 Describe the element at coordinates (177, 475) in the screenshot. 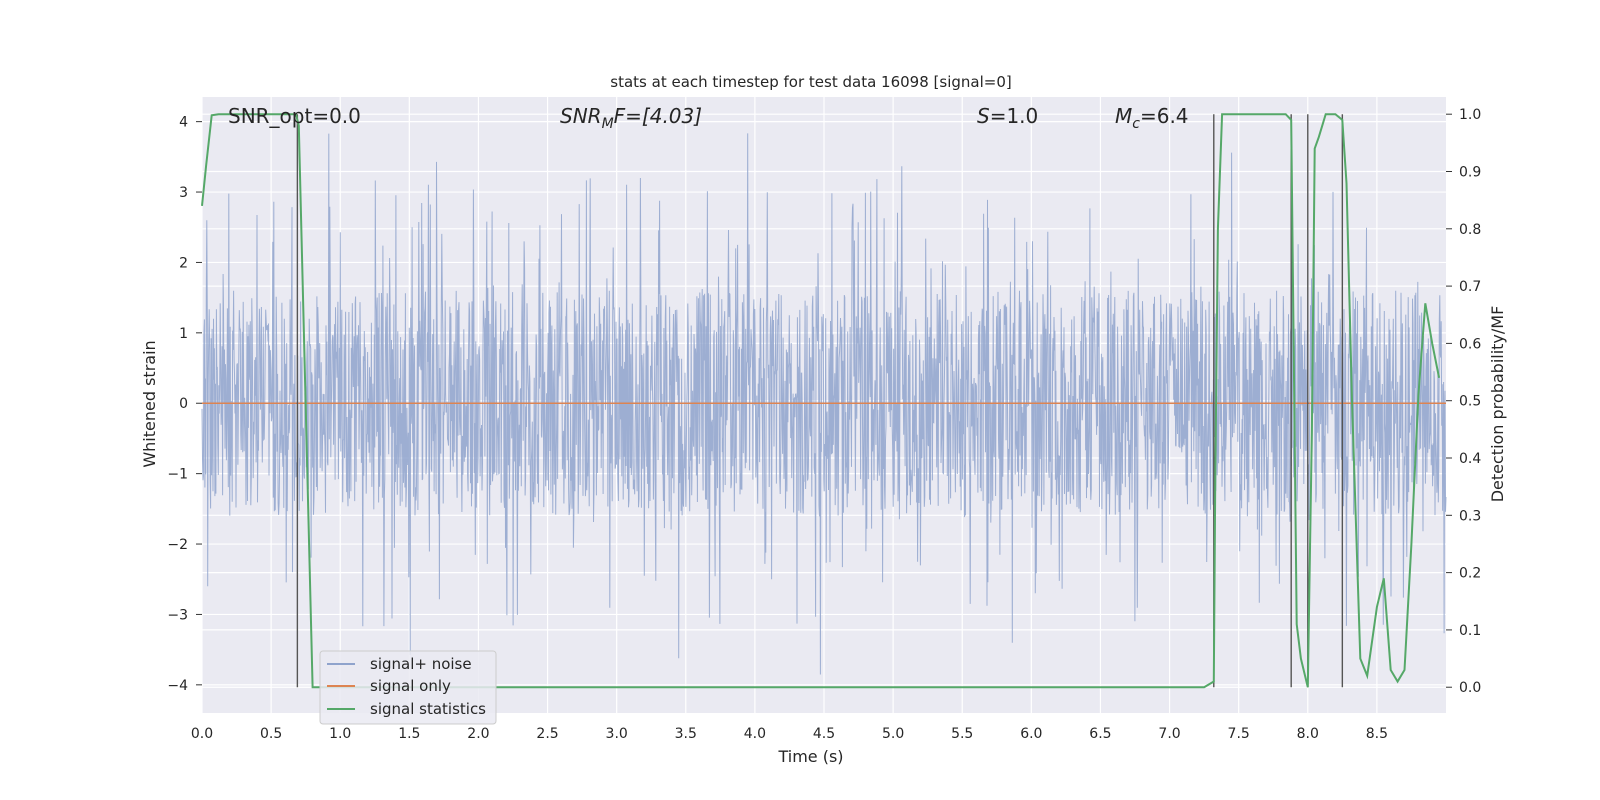

I see `y-tick-label: −1` at that location.